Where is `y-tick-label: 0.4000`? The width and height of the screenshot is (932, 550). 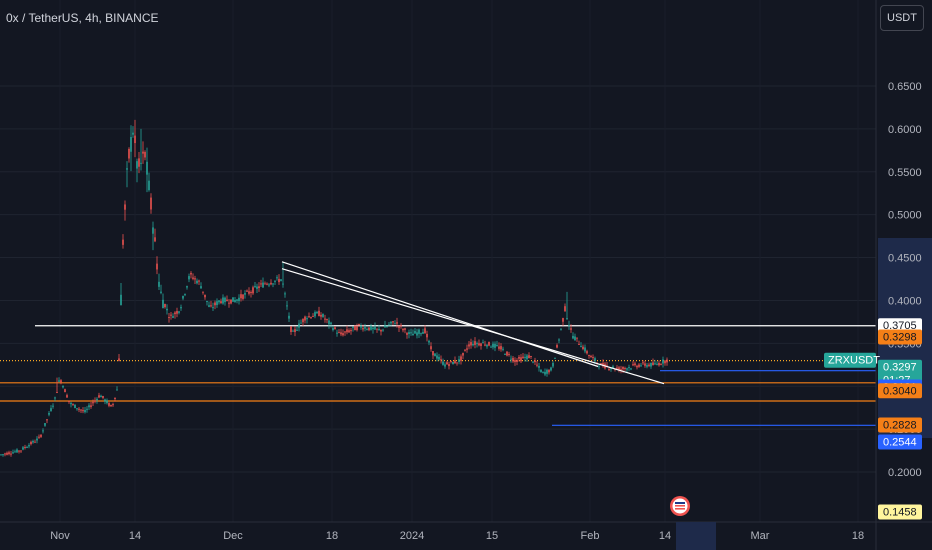
y-tick-label: 0.4000 is located at coordinates (905, 301).